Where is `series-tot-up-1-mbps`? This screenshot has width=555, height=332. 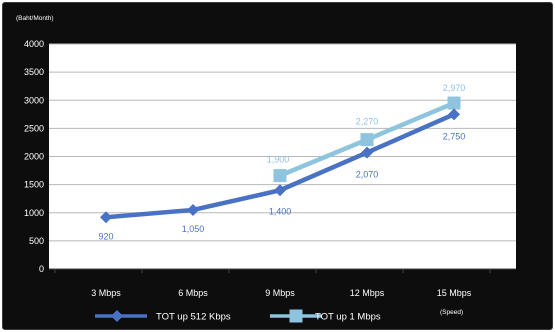
series-tot-up-1-mbps is located at coordinates (367, 139).